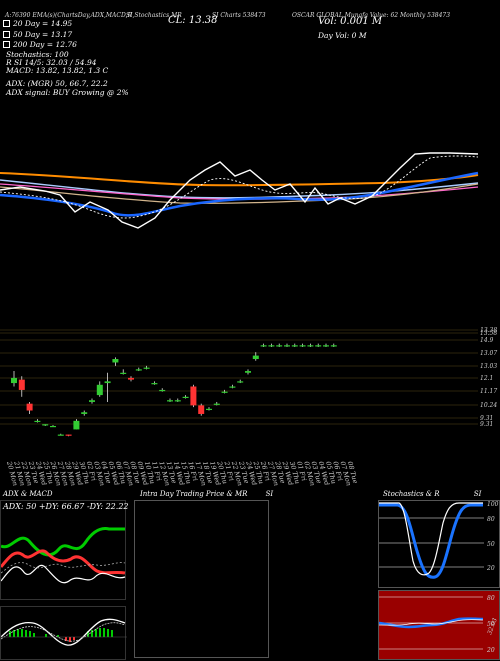  Describe the element at coordinates (493, 504) in the screenshot. I see `stoch-scale-100: 100` at that location.